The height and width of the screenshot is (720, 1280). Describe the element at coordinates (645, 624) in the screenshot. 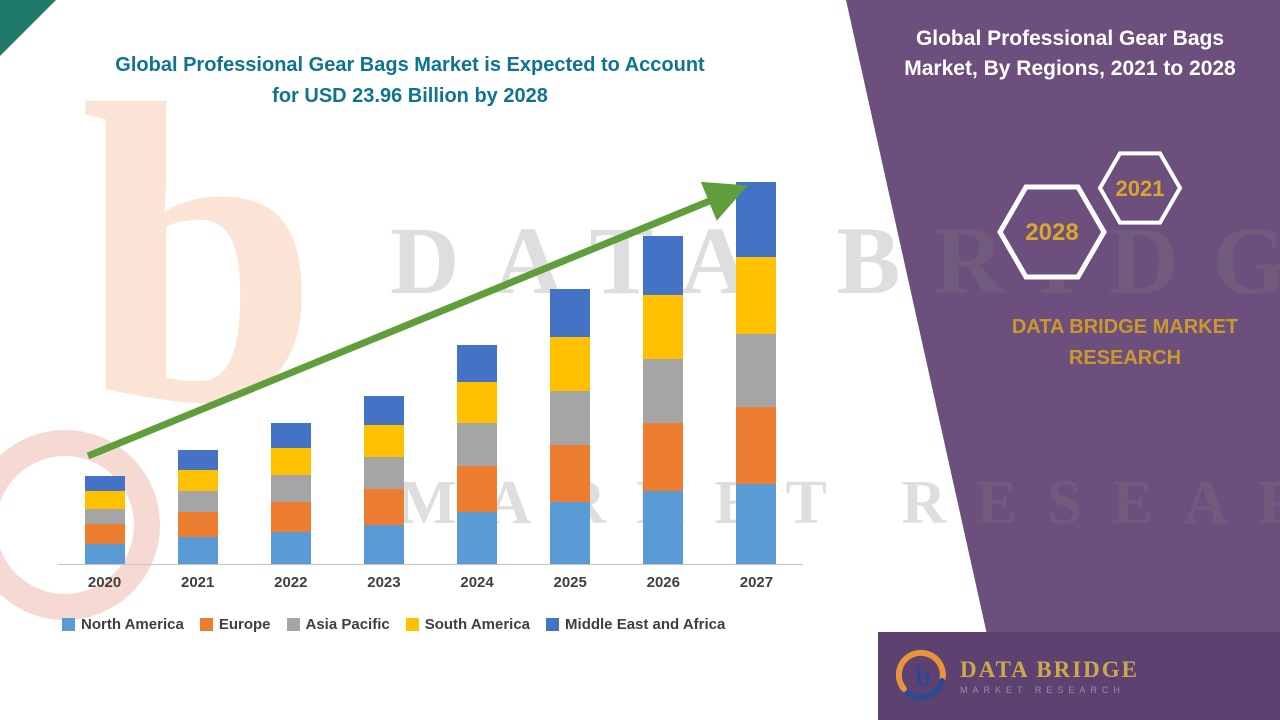

I see `legend-label: Middle East and Africa` at that location.